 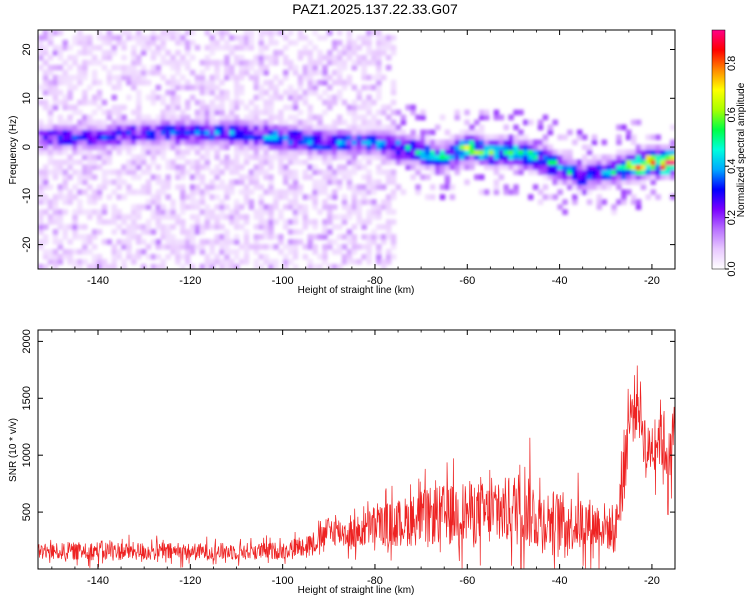 I want to click on x-tick-label: -60, so click(x=467, y=581).